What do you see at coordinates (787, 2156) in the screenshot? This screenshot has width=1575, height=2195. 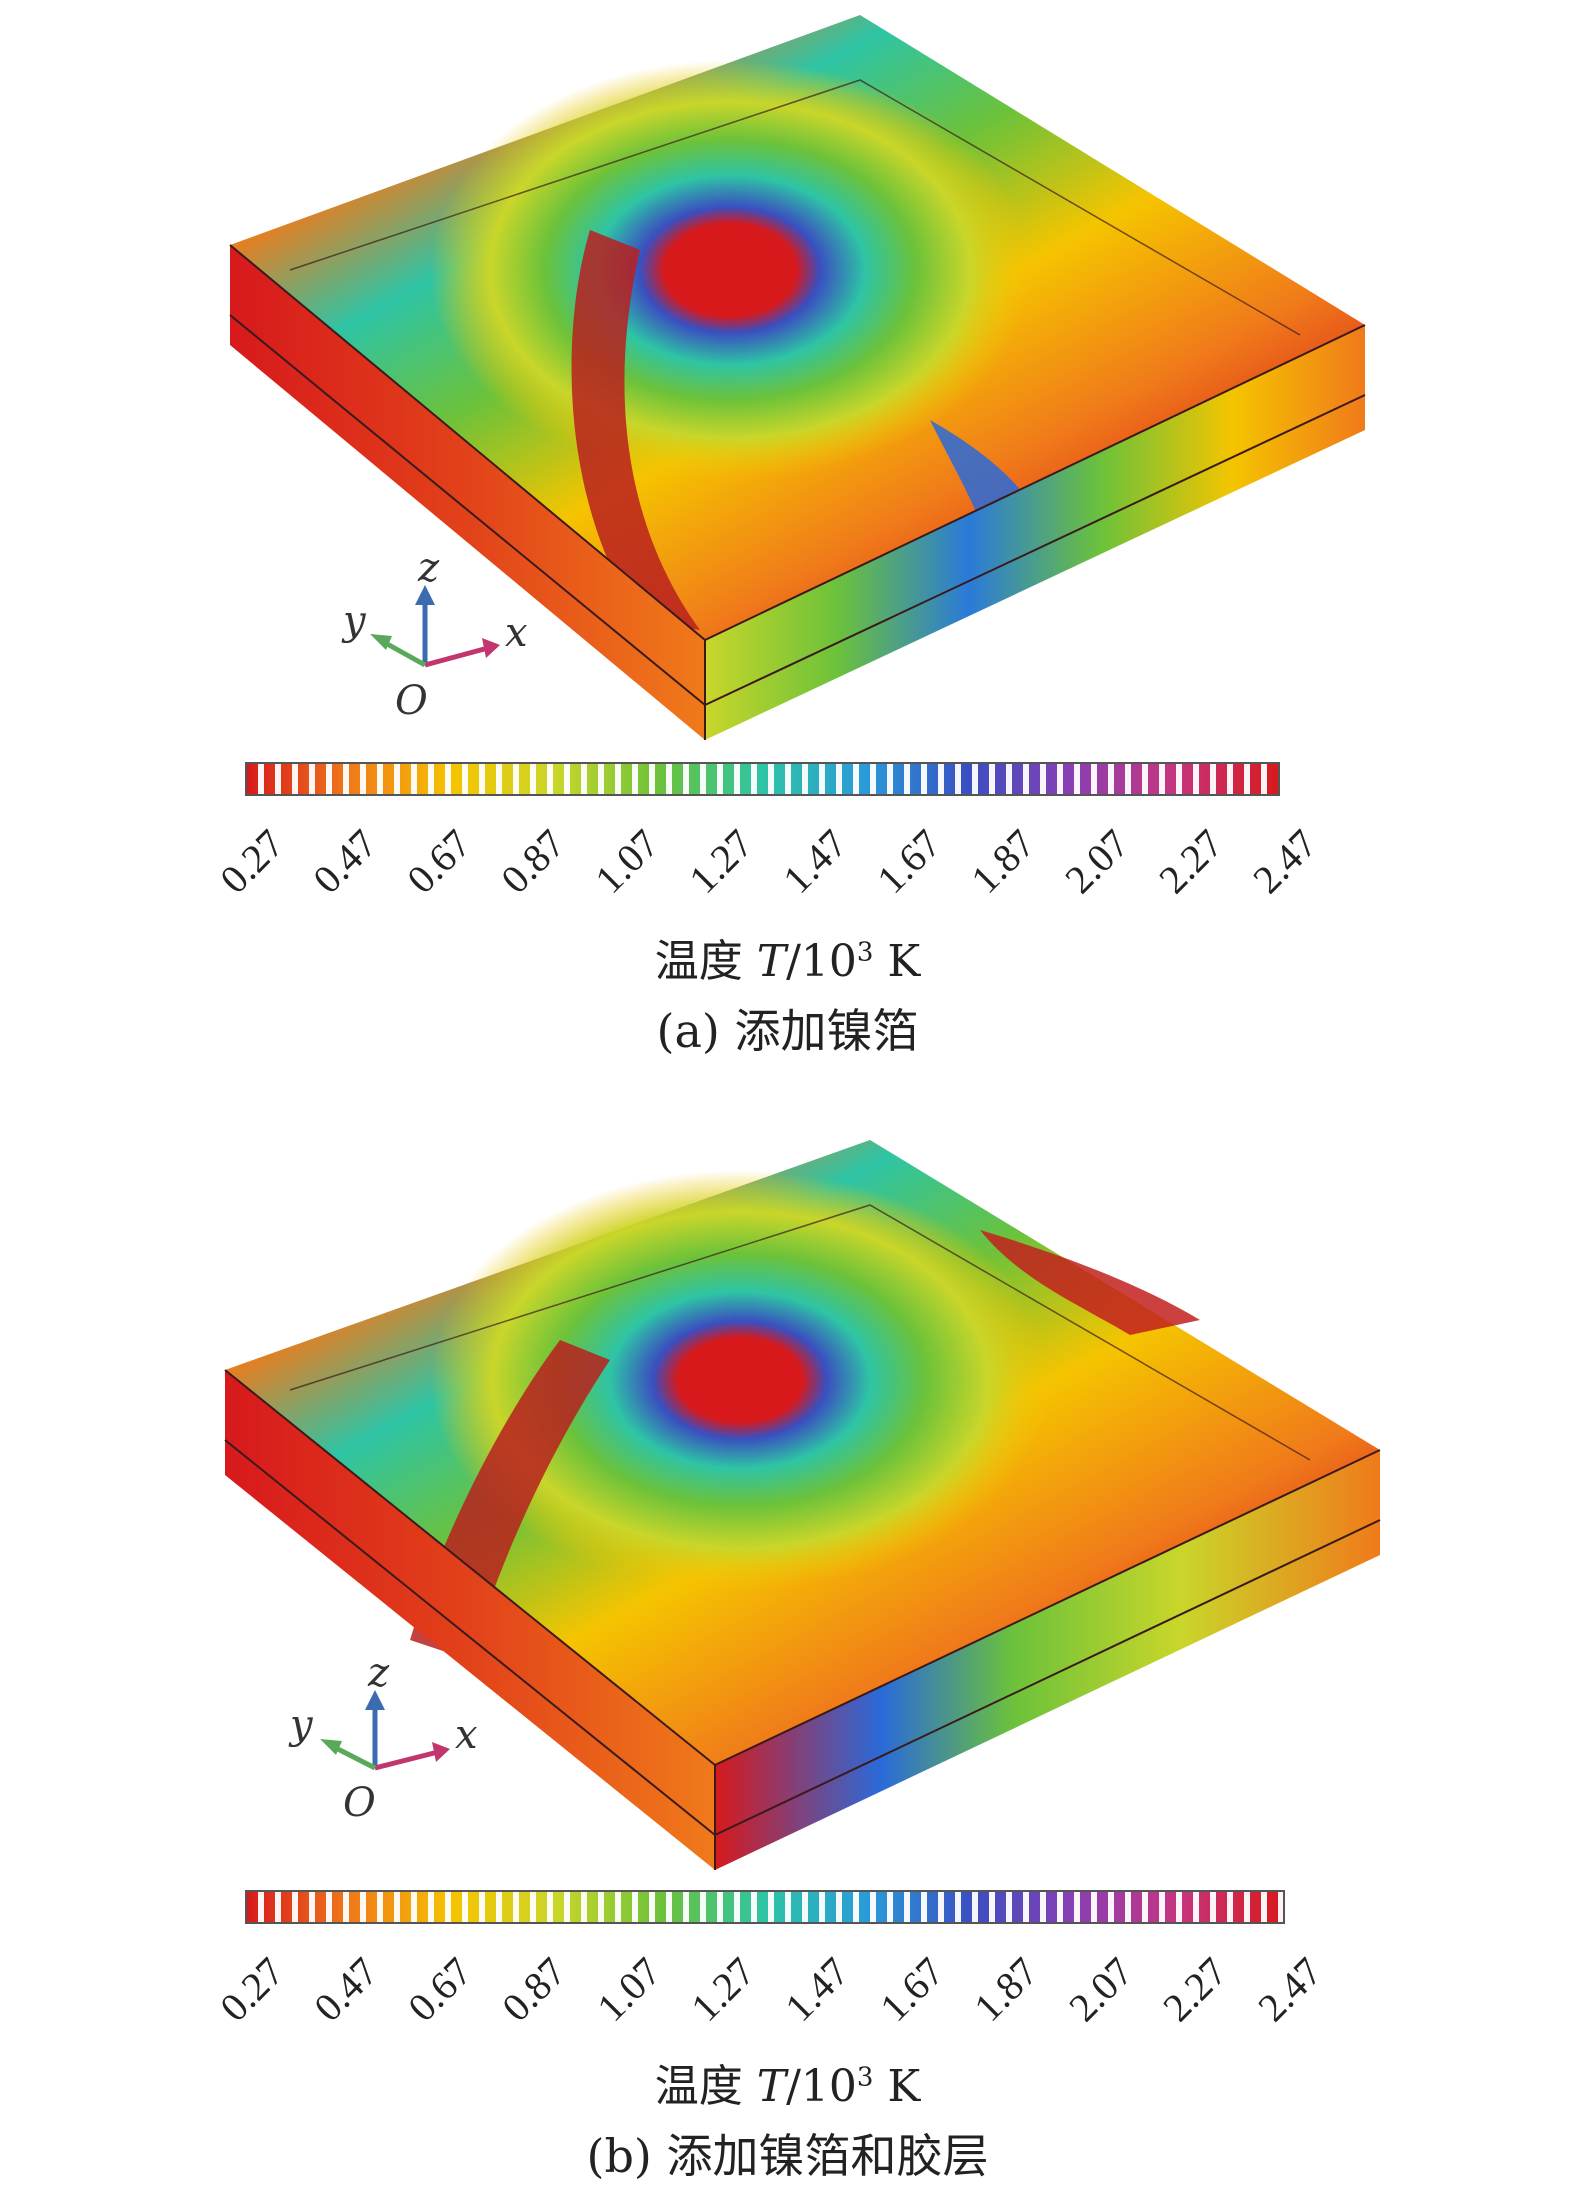 I see `panel-caption: (b) 添加镍箔和胶层` at bounding box center [787, 2156].